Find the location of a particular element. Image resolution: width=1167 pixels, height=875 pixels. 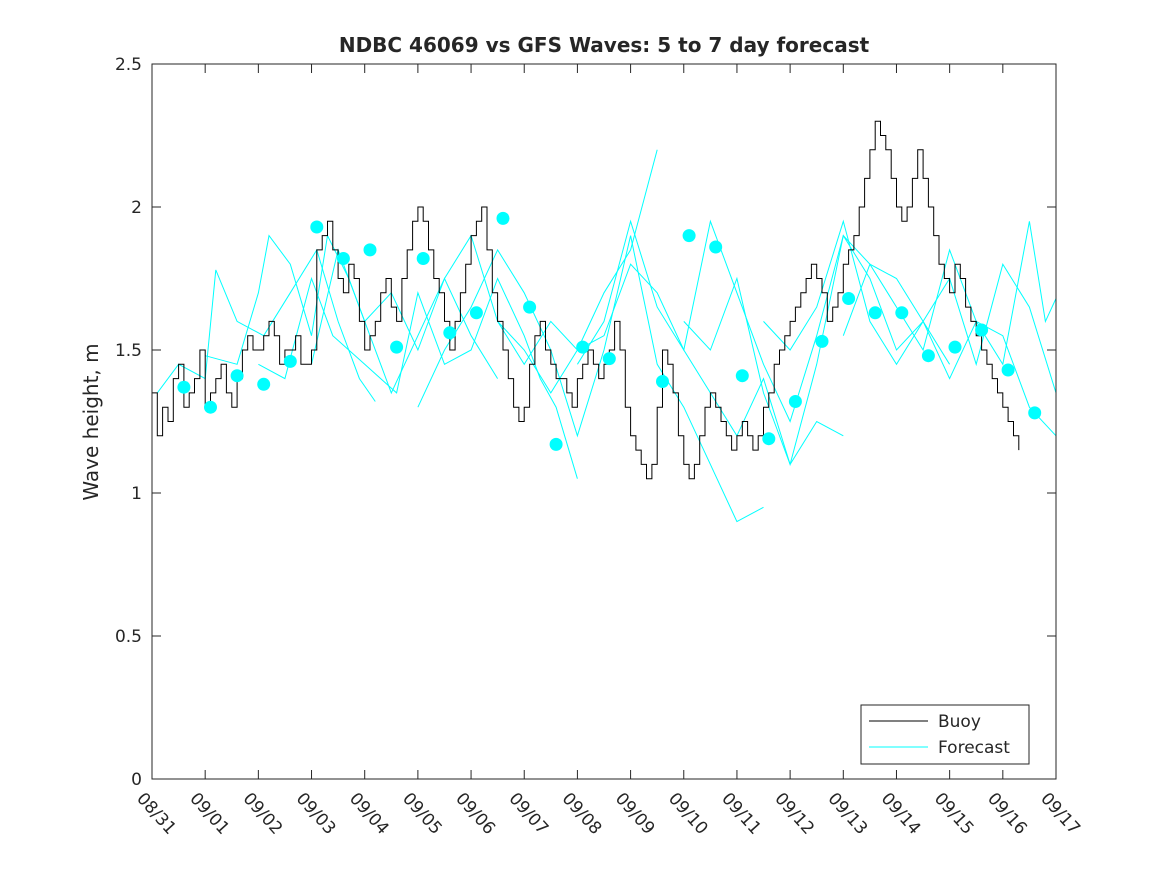

y-tick-label: 1.5 is located at coordinates (128, 351).